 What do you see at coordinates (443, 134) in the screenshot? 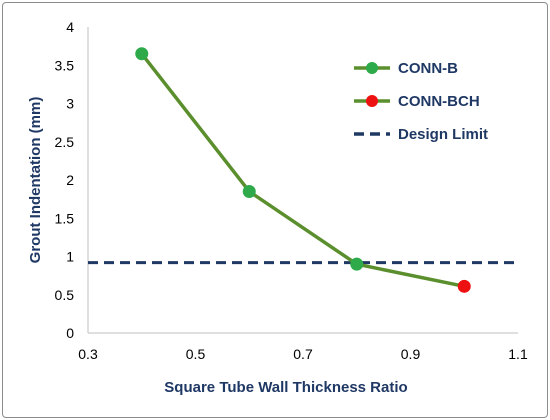
I see `legend-label: Design Limit` at bounding box center [443, 134].